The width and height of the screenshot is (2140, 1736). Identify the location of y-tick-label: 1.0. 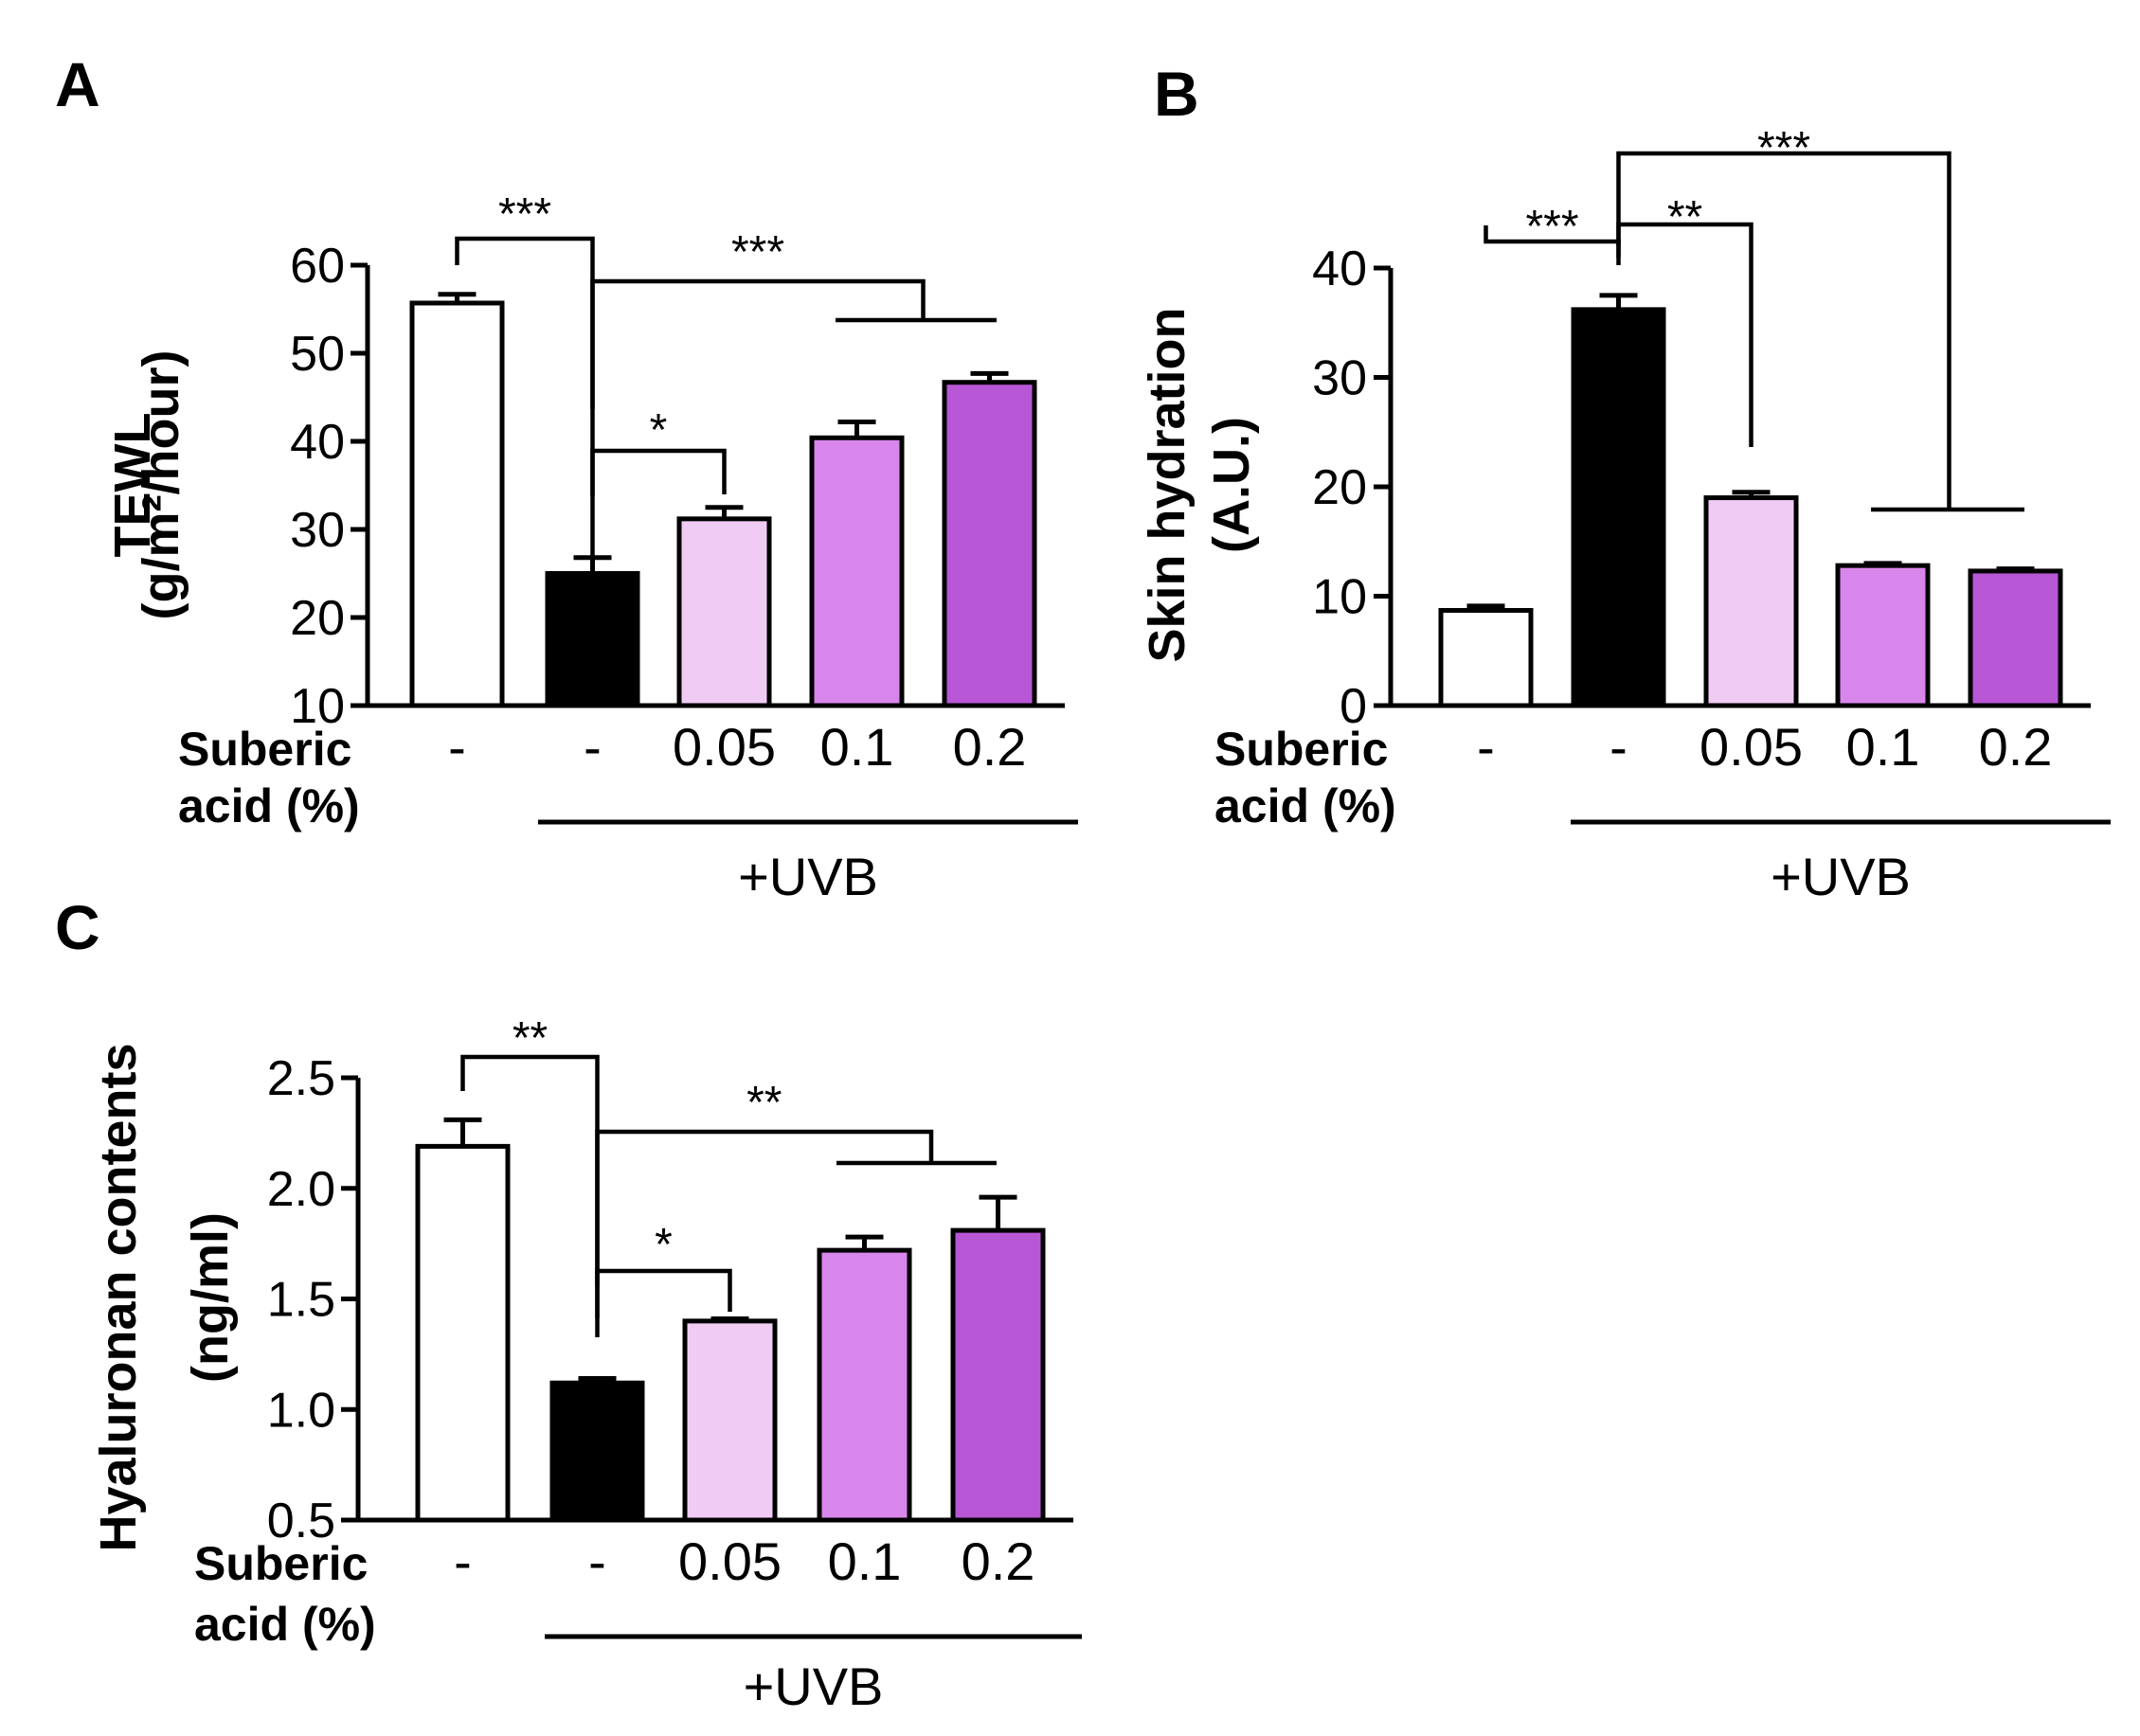
(301, 1410).